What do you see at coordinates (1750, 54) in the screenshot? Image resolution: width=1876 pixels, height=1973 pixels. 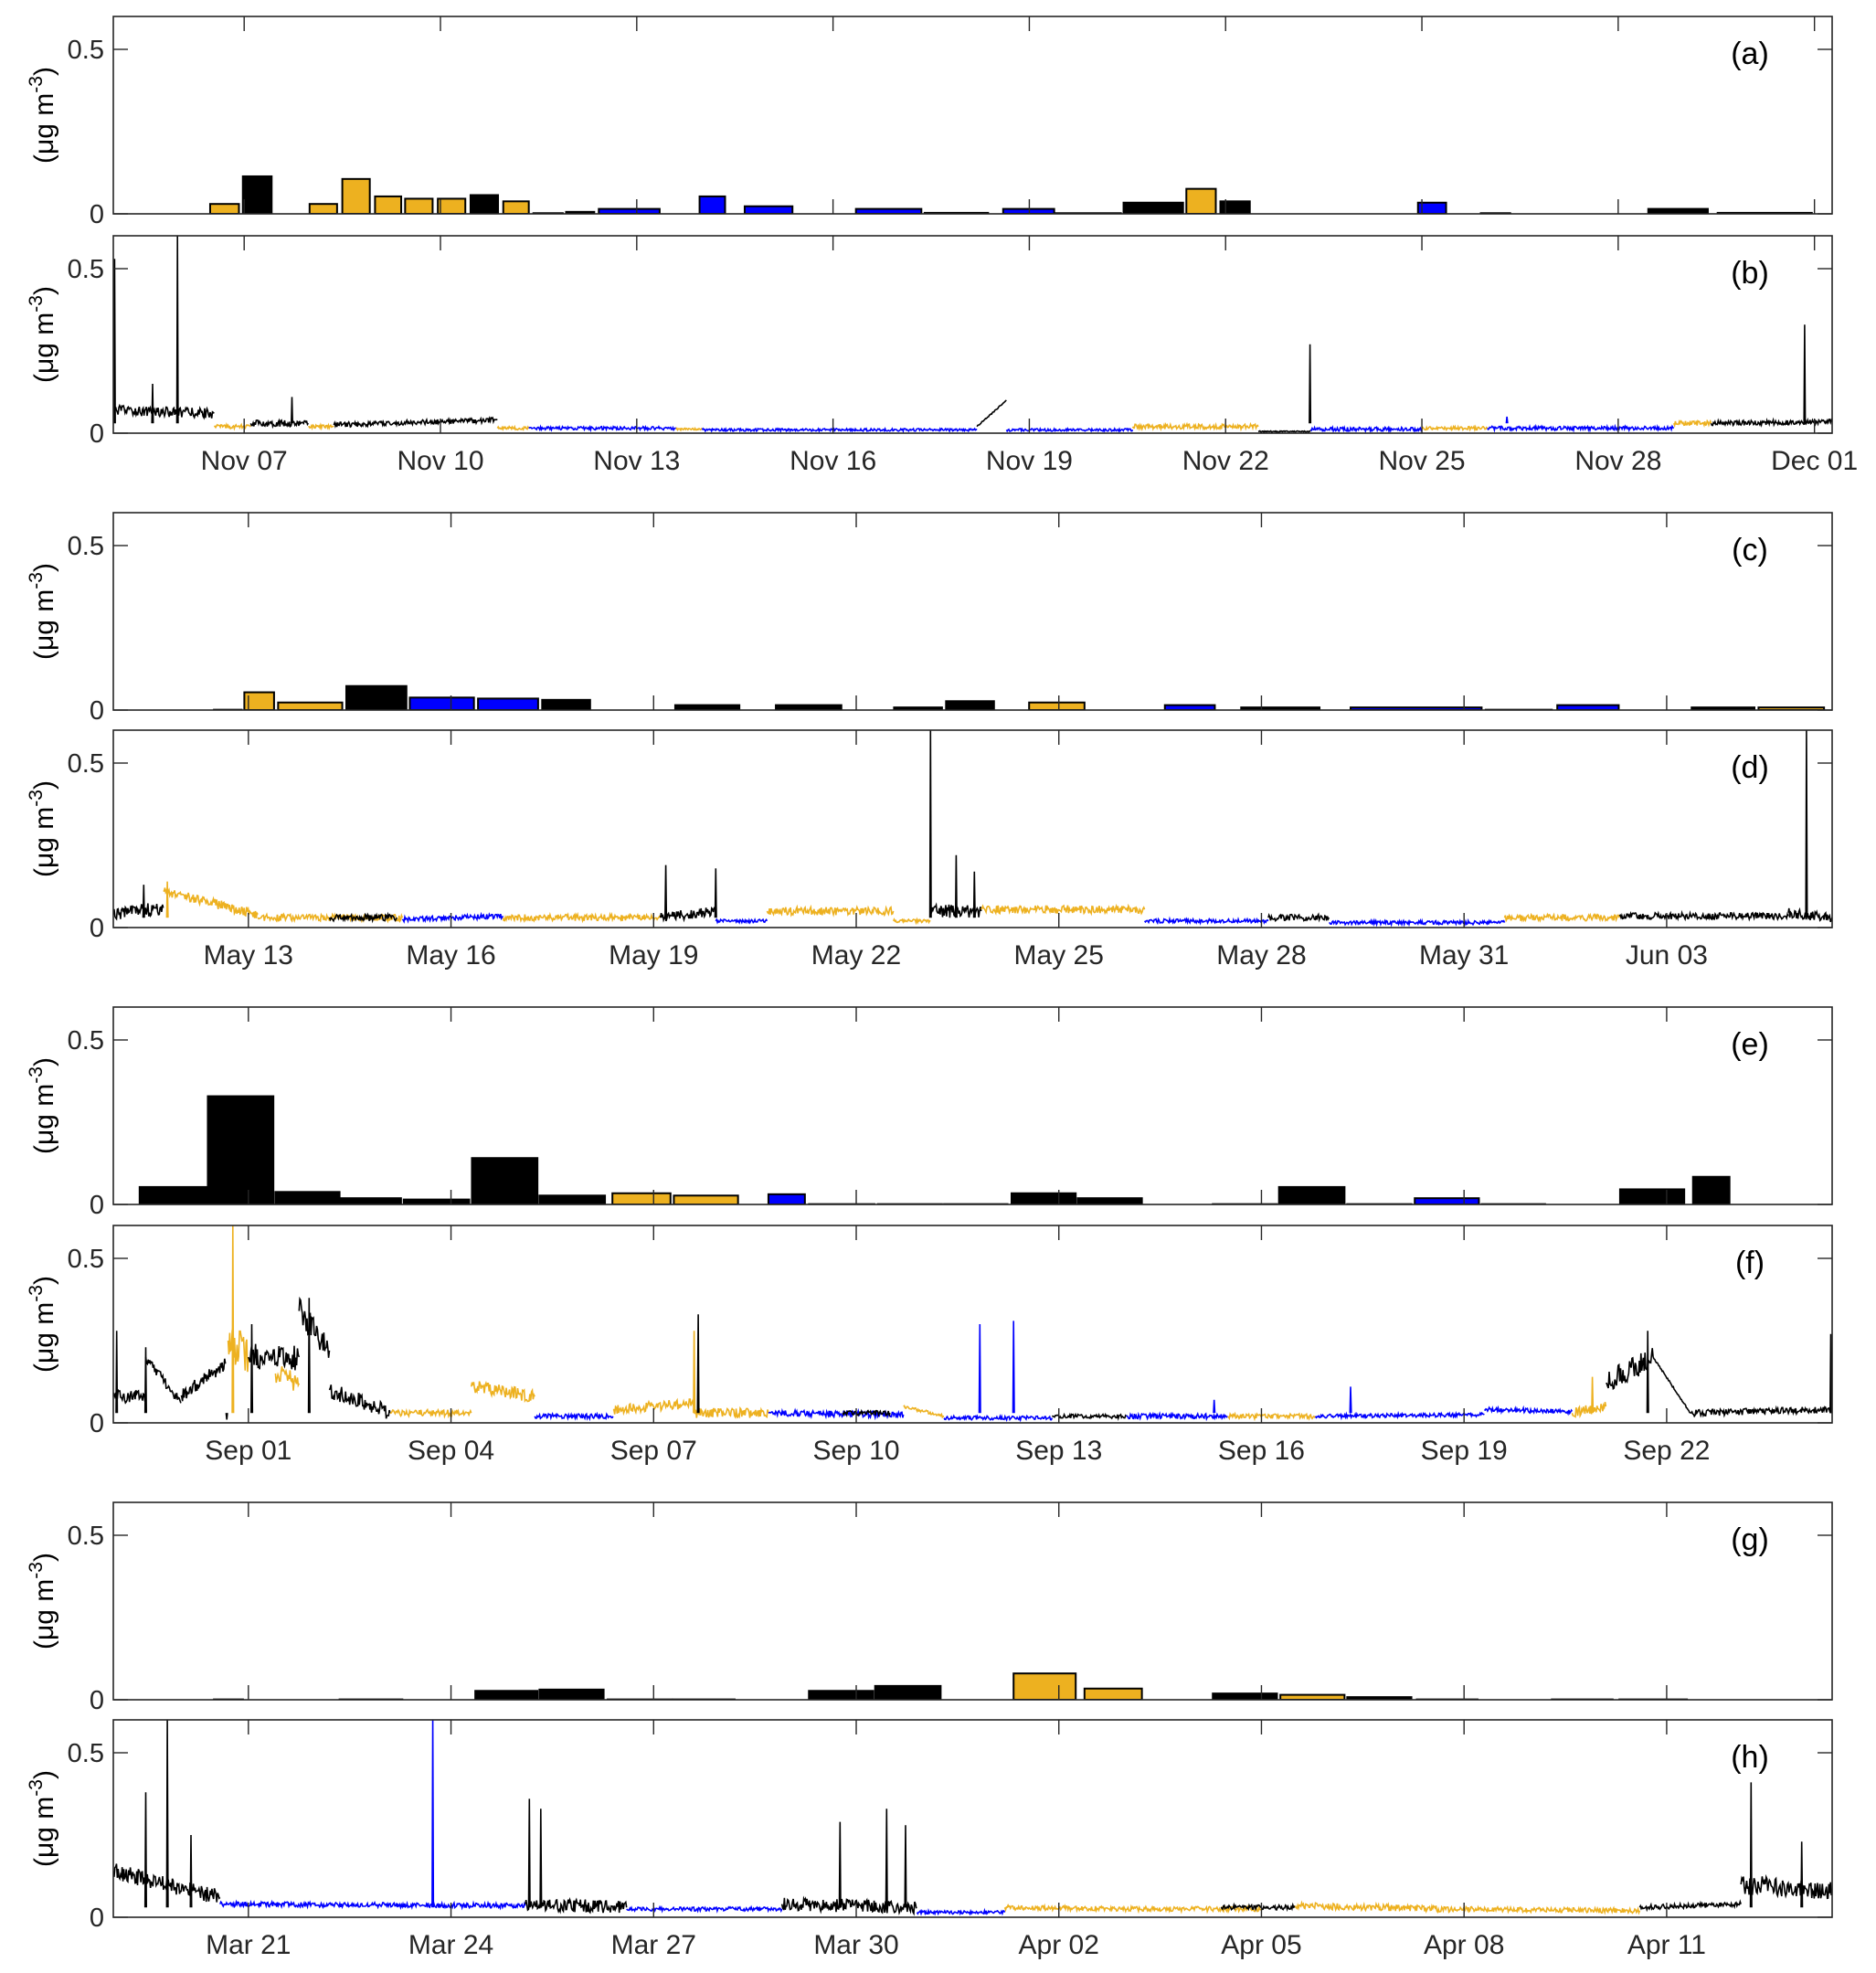 I see `panel-label: (a)` at bounding box center [1750, 54].